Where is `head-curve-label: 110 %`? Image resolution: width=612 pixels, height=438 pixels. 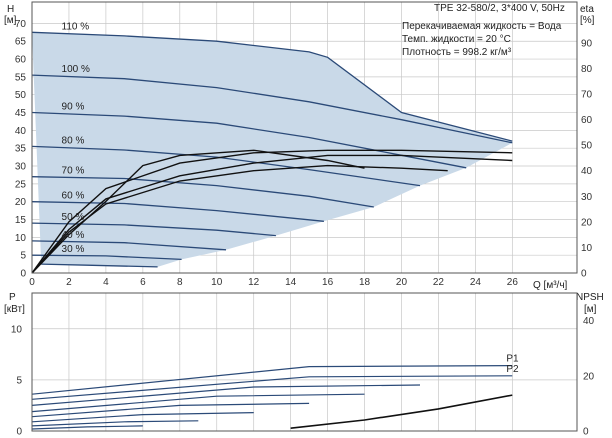
head-curve-label: 110 % is located at coordinates (76, 26).